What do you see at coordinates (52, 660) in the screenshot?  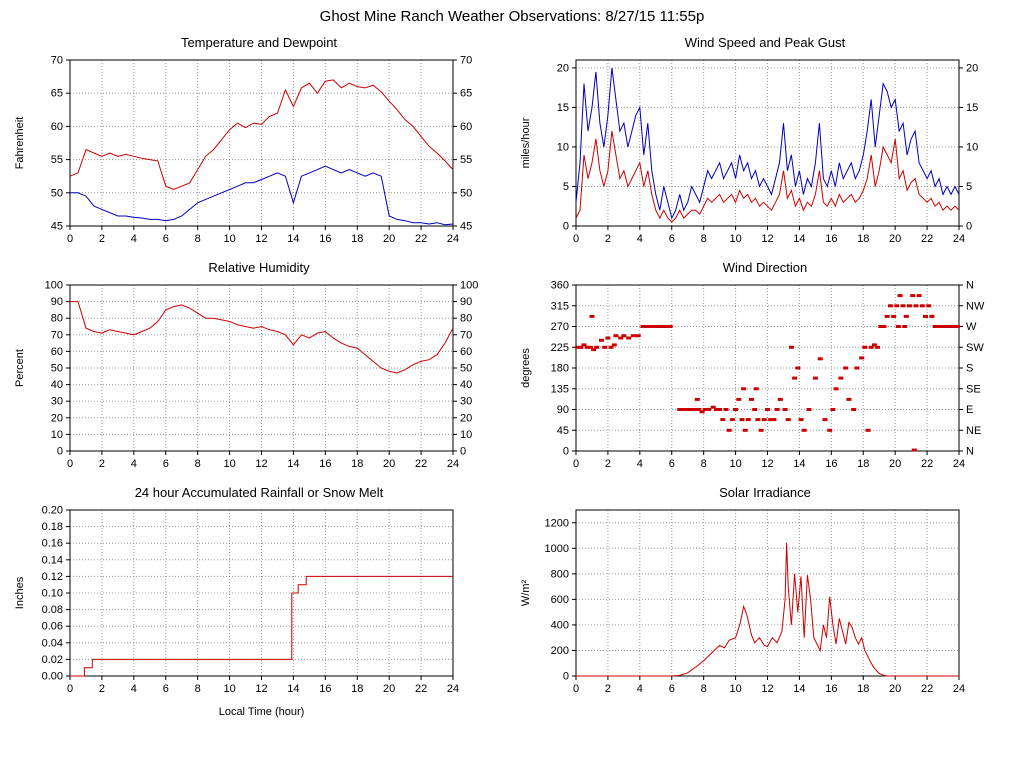 I see `svg-text: 0.02` at bounding box center [52, 660].